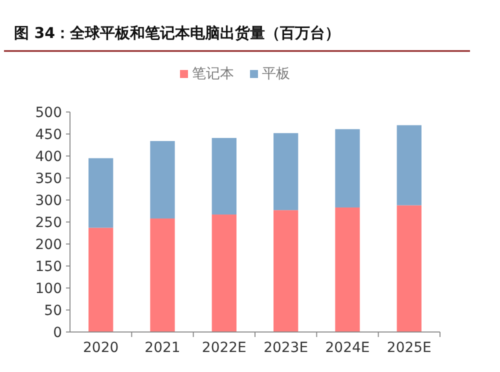 The height and width of the screenshot is (372, 500). I want to click on y-tick-label: 0, so click(57, 332).